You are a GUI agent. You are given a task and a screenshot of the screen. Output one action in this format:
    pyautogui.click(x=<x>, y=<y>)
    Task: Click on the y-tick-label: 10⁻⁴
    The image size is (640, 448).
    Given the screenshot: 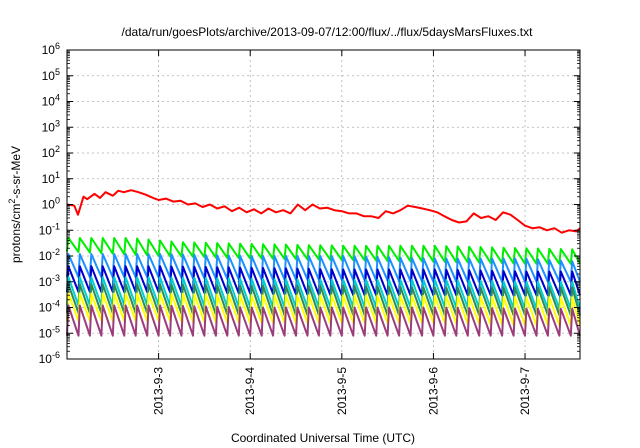 What is the action you would take?
    pyautogui.click(x=49, y=307)
    